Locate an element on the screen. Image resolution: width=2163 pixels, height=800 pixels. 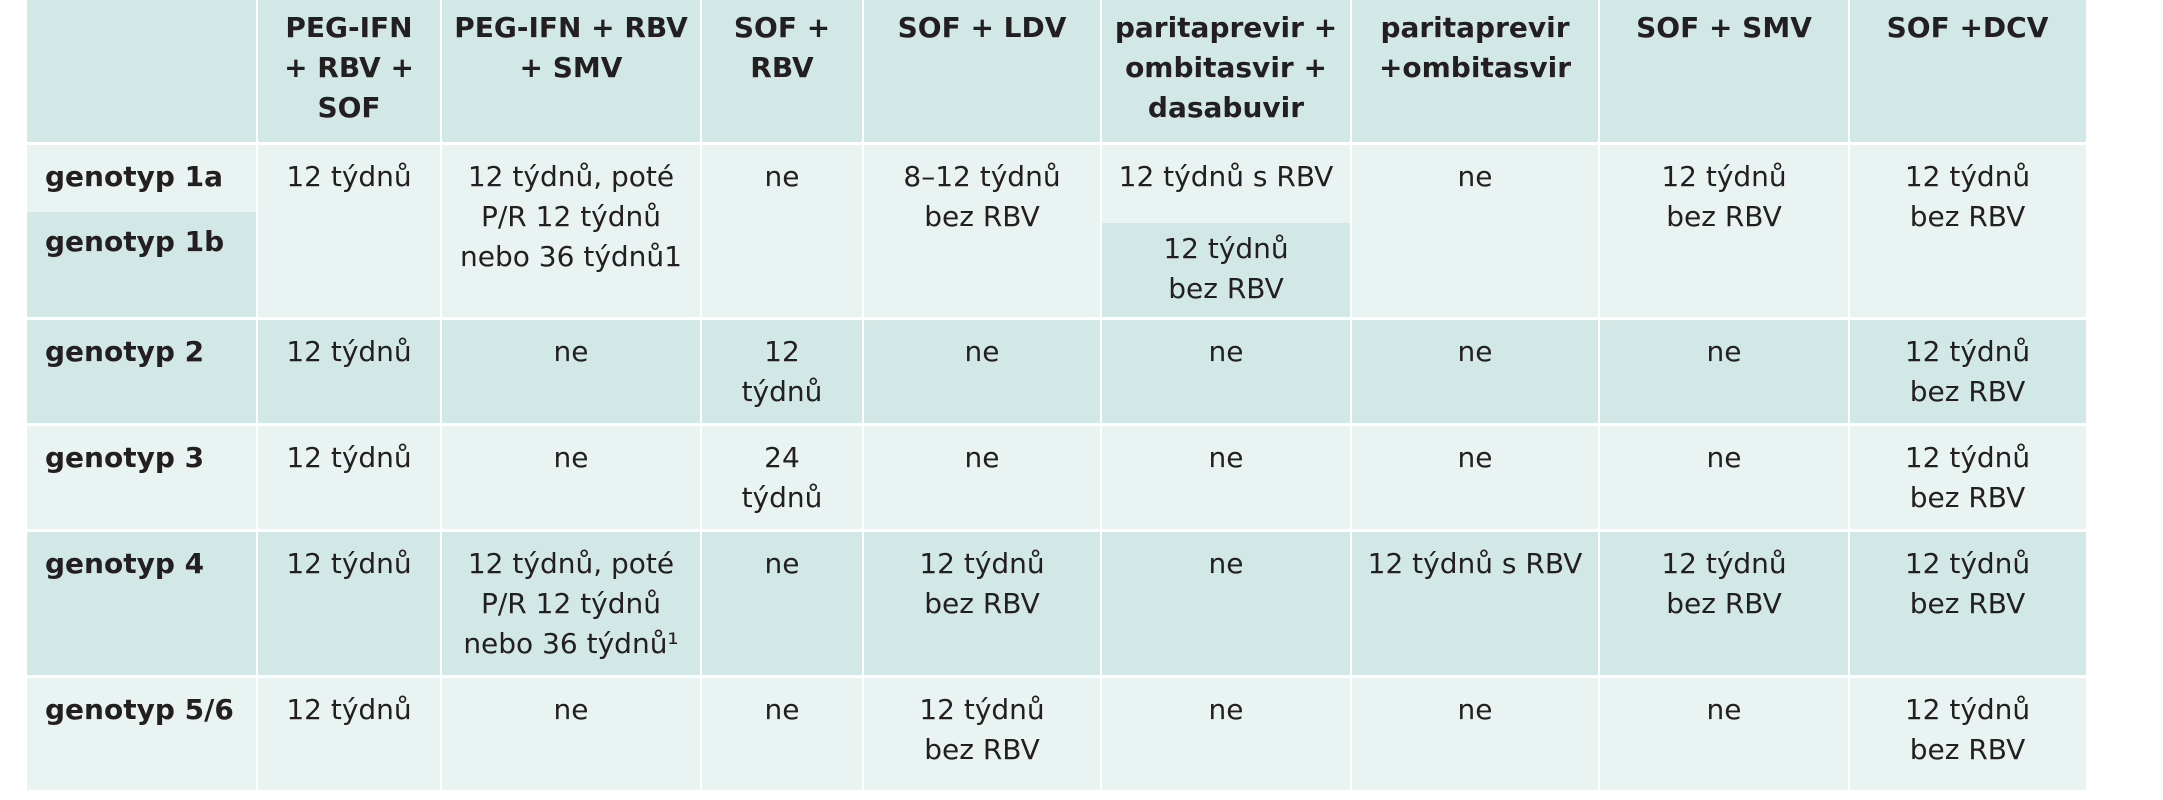
header-peg-rbv-smv: PEG-IFN + RBV + SMV is located at coordinates (571, 71).